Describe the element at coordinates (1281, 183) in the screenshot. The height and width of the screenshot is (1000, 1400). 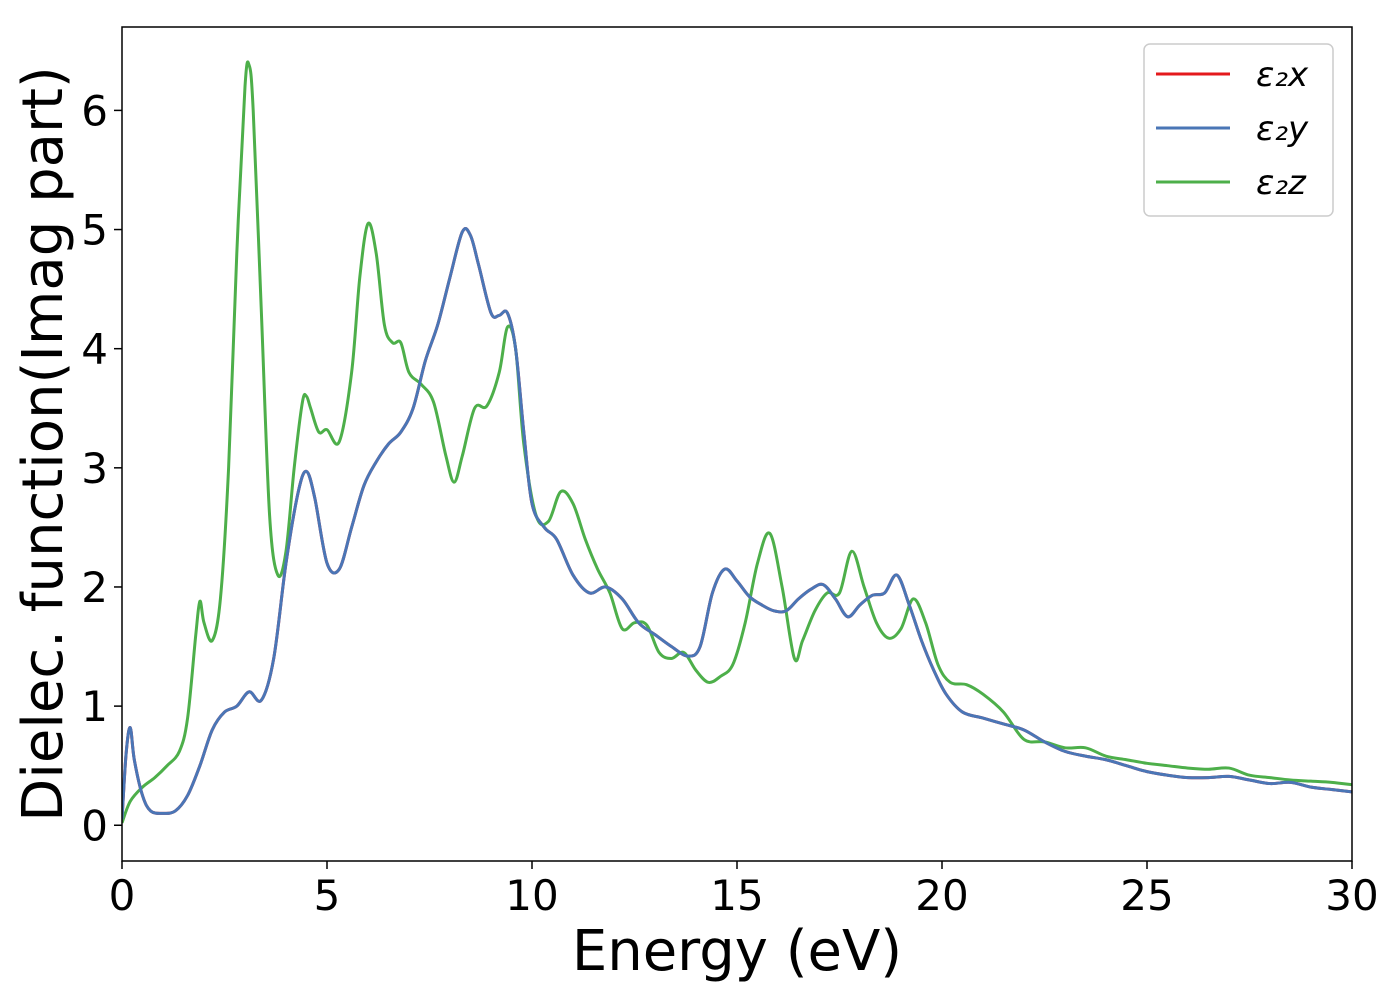
I see `legend-label: ε₂z` at that location.